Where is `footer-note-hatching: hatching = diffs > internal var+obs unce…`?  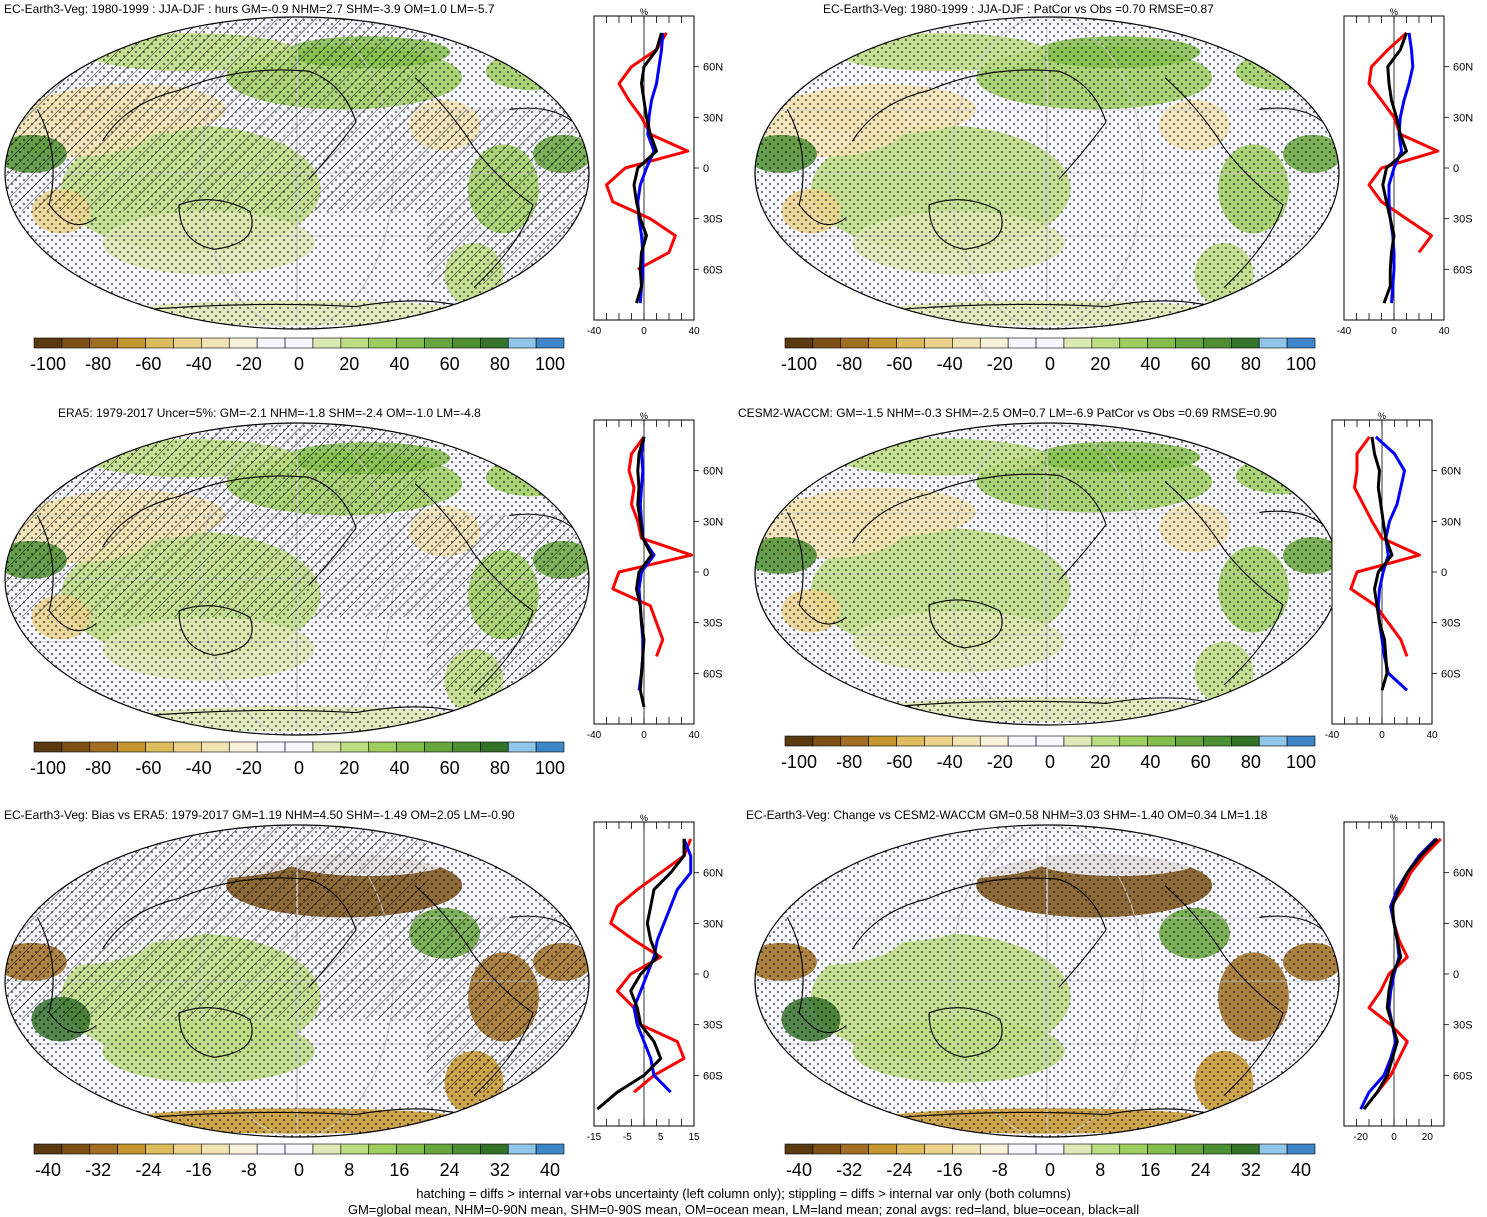 footer-note-hatching: hatching = diffs > internal var+obs unce… is located at coordinates (743, 1193).